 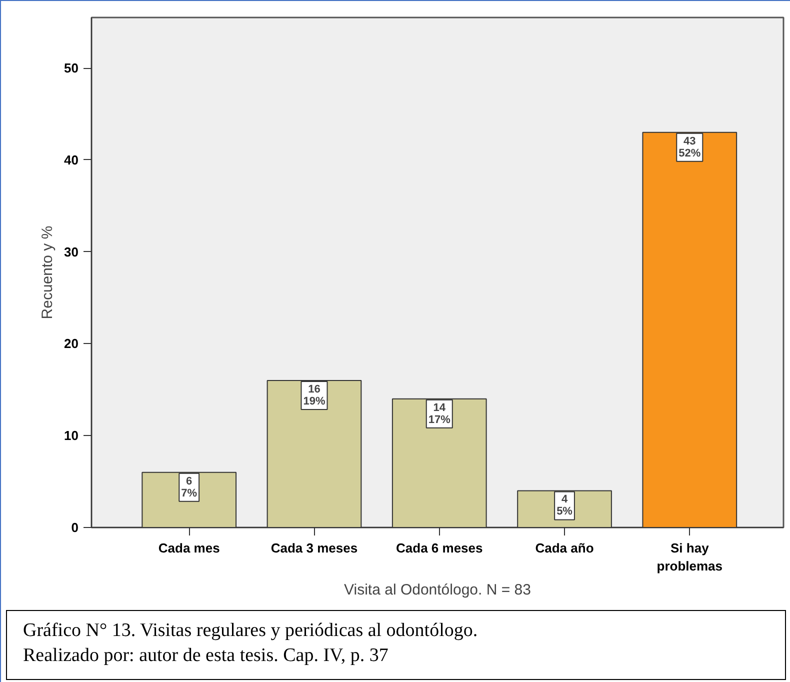 I want to click on y-tick-label: 30, so click(x=71, y=252).